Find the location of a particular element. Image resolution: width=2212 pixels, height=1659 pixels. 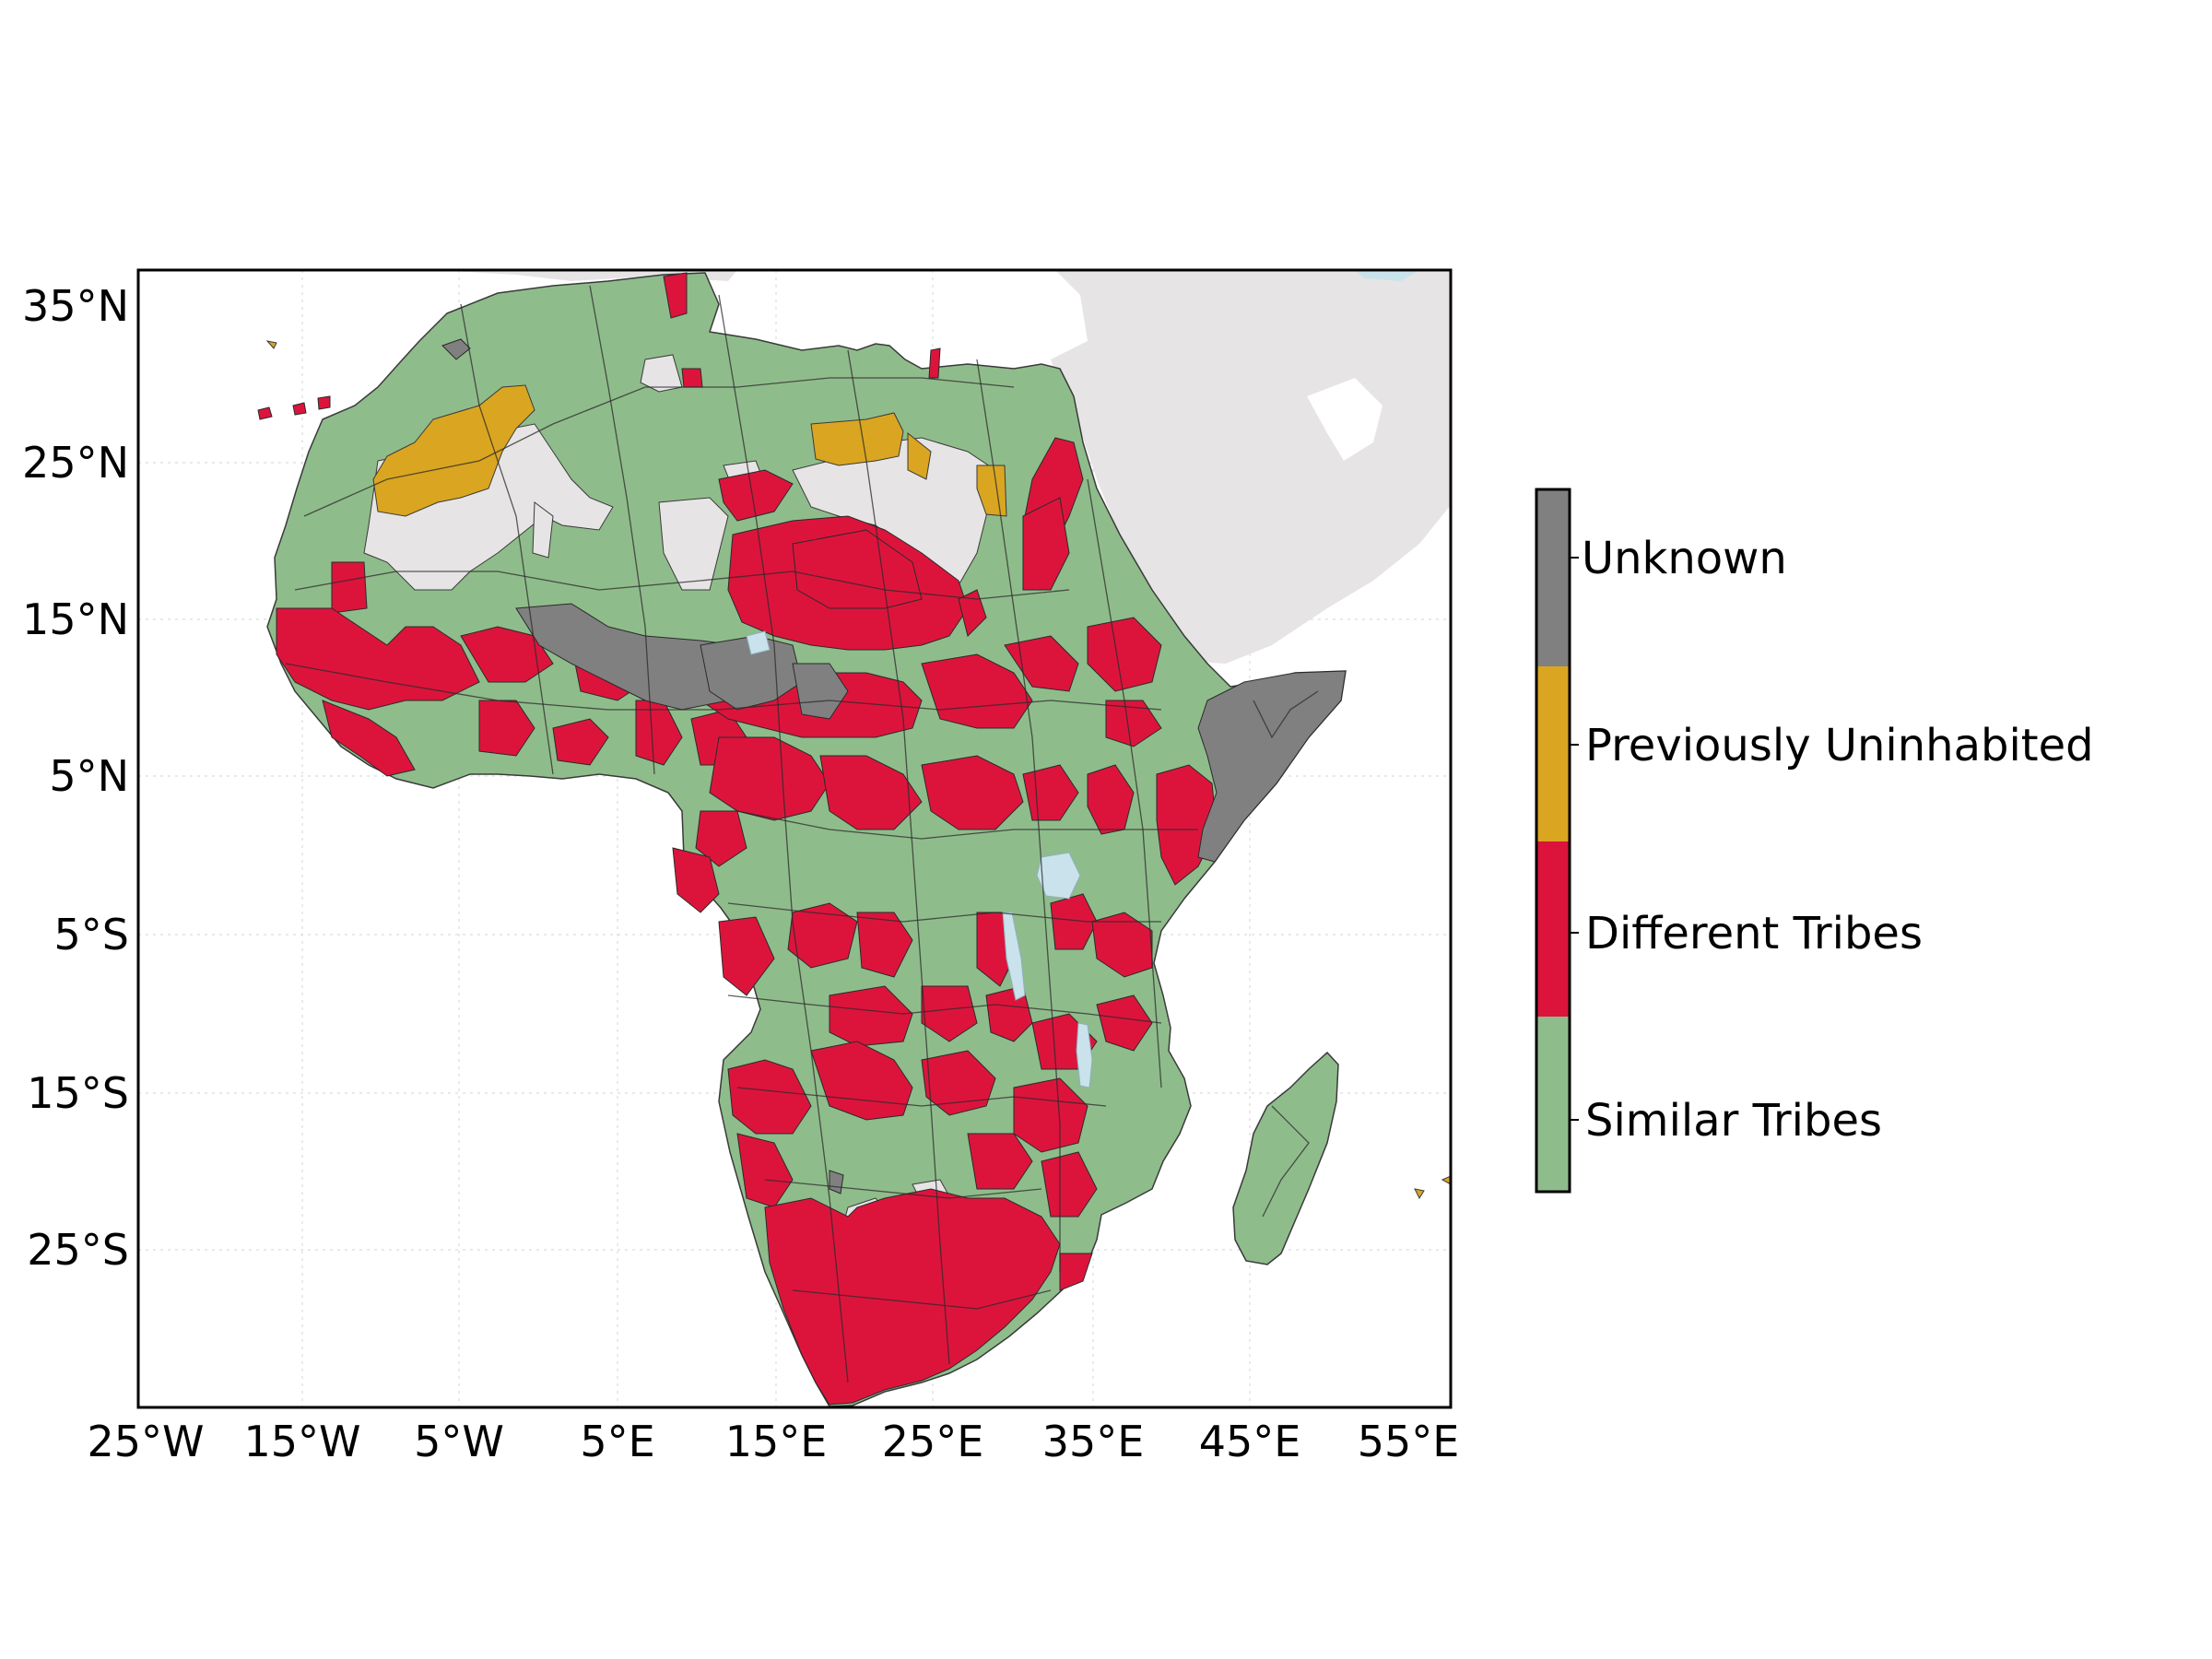

x-tick-label: 35°E is located at coordinates (1093, 1441).